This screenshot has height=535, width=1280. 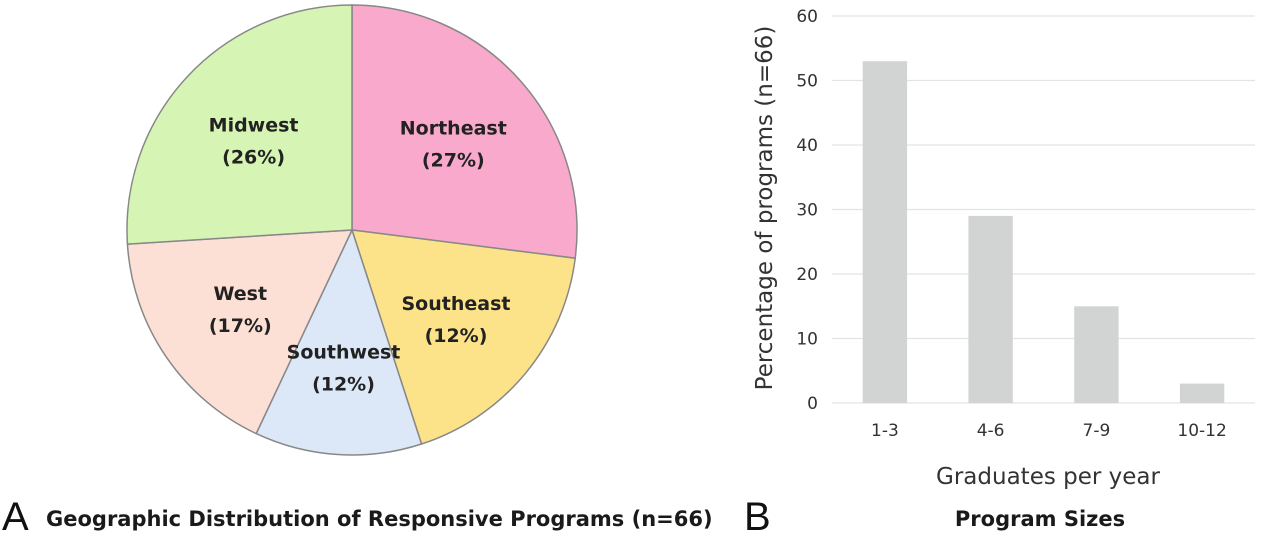 What do you see at coordinates (812, 404) in the screenshot?
I see `bar-y-tick-label: 0` at bounding box center [812, 404].